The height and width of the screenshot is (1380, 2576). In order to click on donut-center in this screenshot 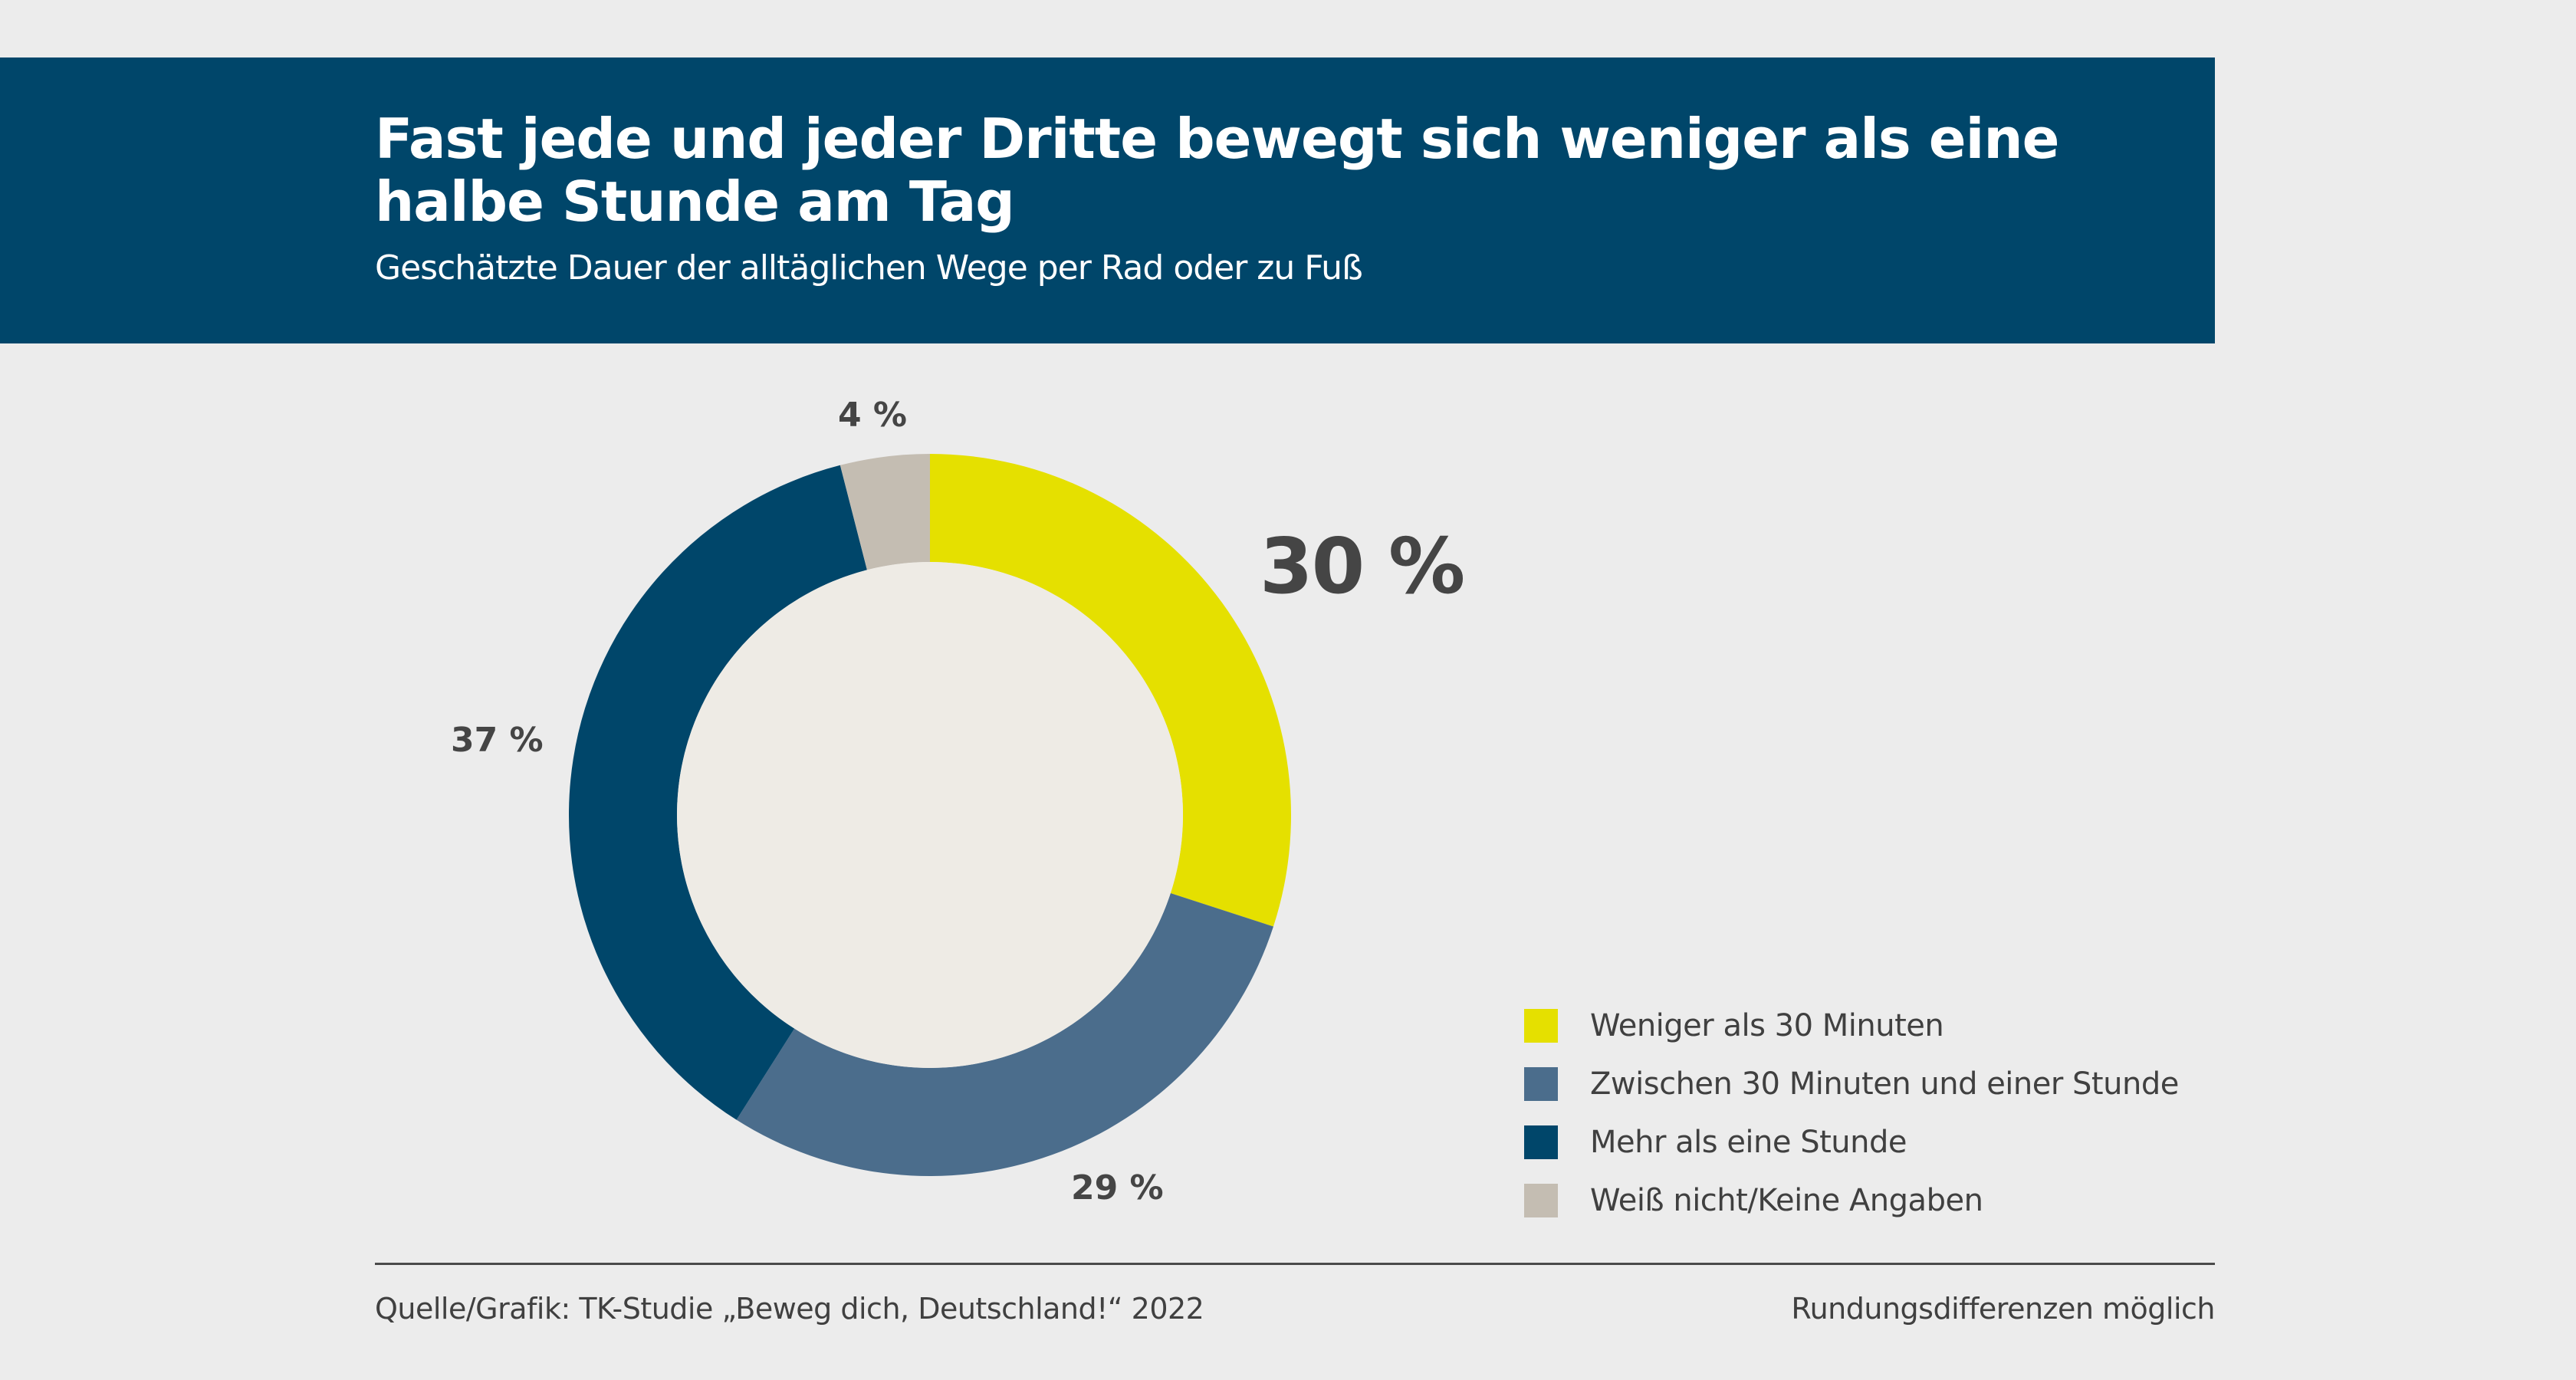, I will do `click(930, 815)`.